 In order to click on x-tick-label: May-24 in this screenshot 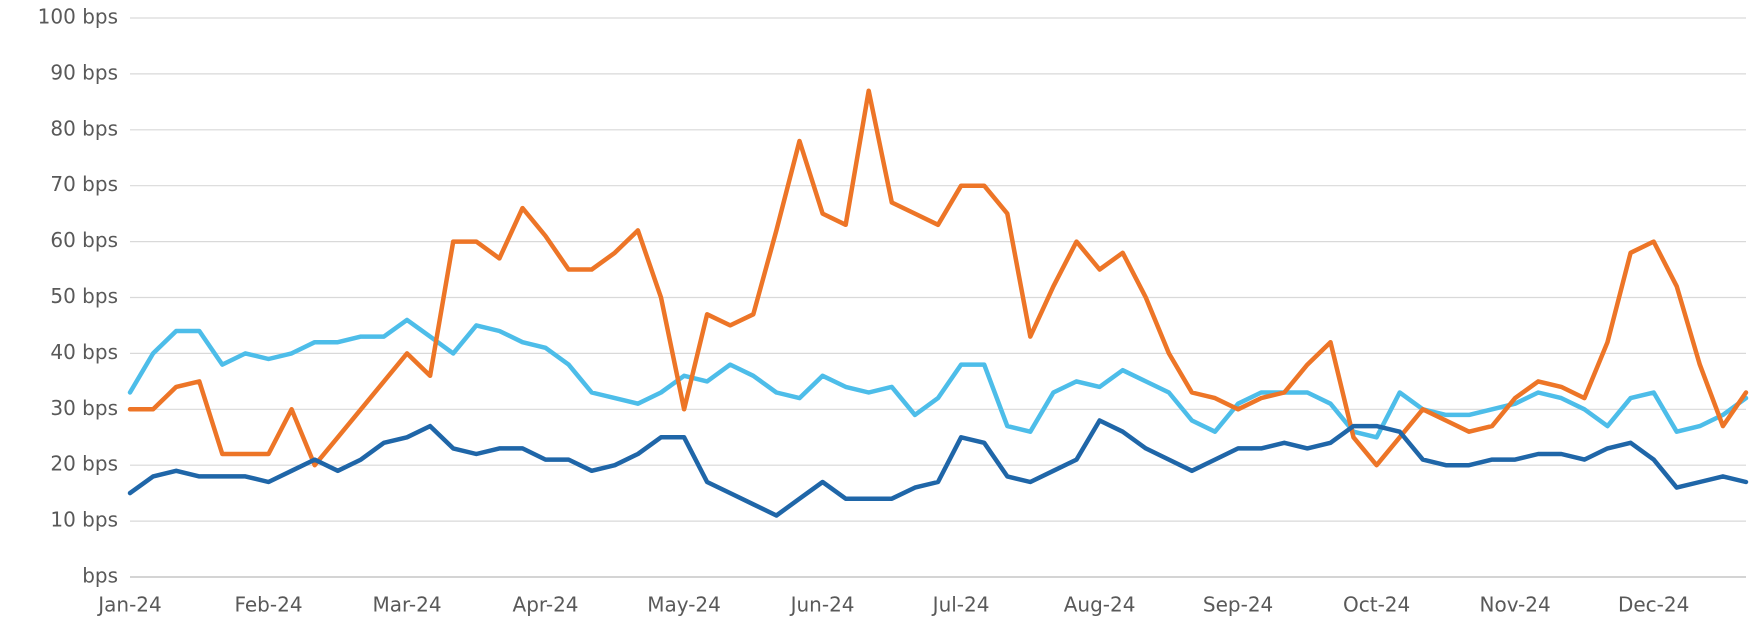, I will do `click(684, 605)`.